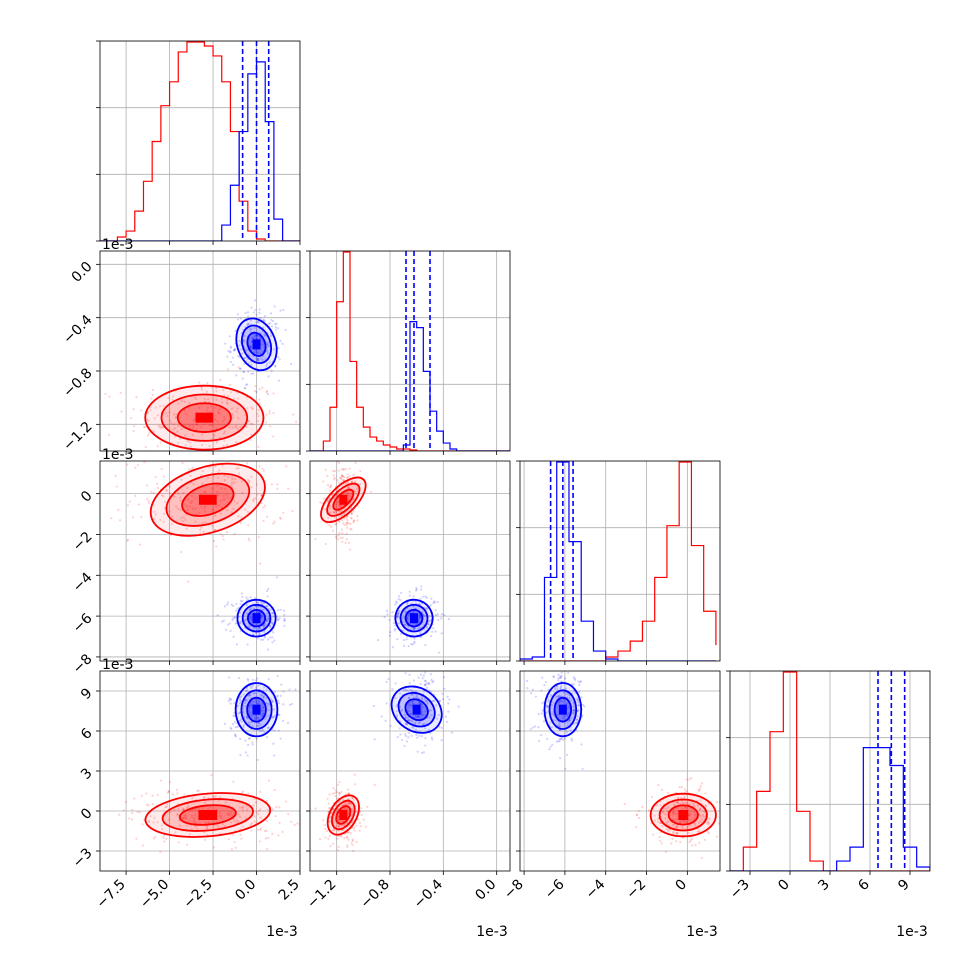  What do you see at coordinates (87, 694) in the screenshot?
I see `y-tick-label-p4: 9` at bounding box center [87, 694].